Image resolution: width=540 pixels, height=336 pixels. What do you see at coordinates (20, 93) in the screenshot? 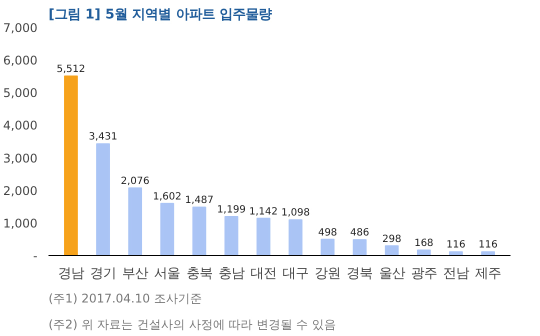
I see `y-tick-label: 5,000` at bounding box center [20, 93].